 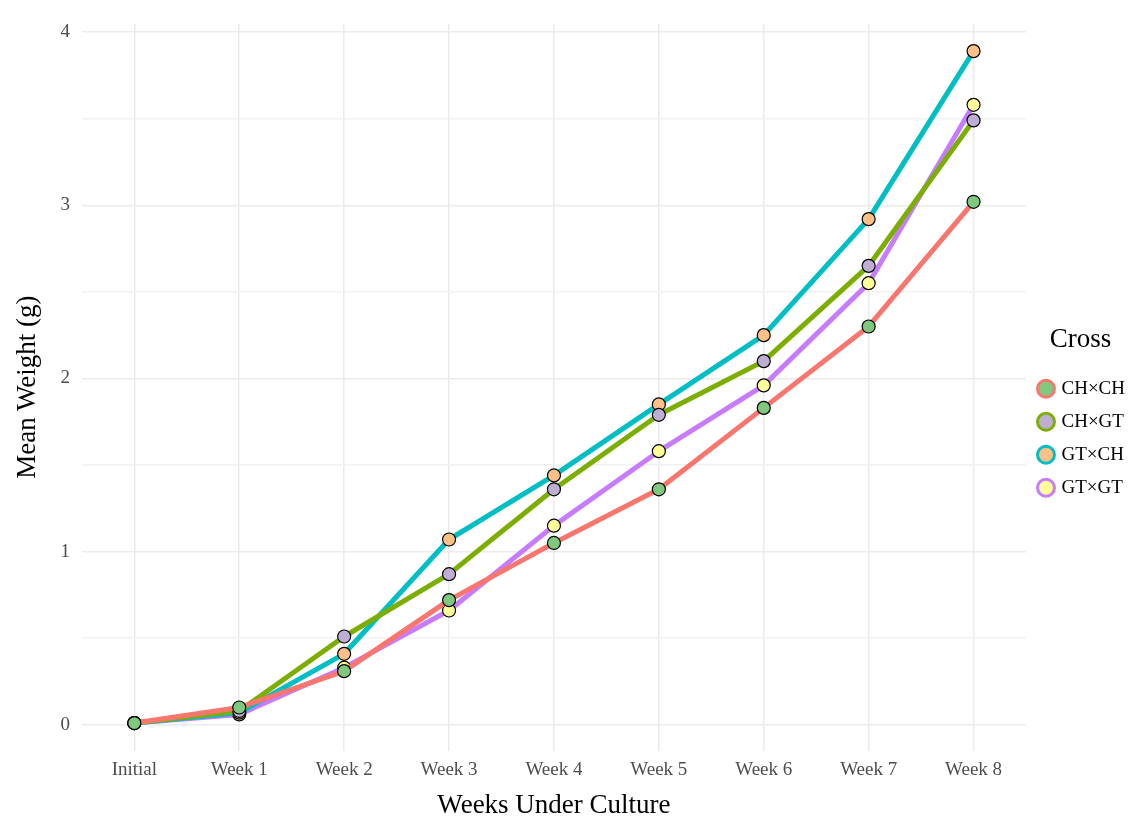 I want to click on x-tick-label: Week 5, so click(x=659, y=769).